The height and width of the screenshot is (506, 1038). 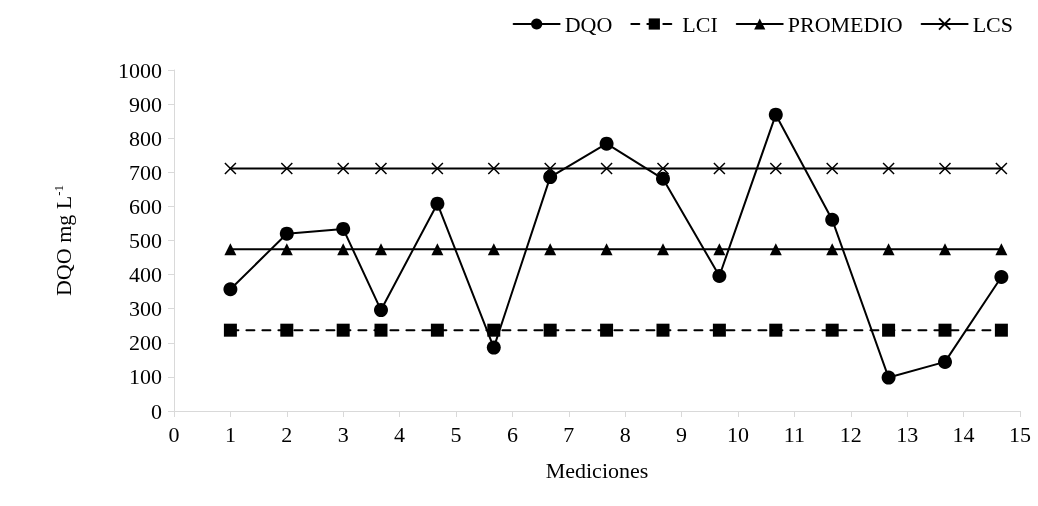 What do you see at coordinates (156, 411) in the screenshot?
I see `y-tick-label: 0` at bounding box center [156, 411].